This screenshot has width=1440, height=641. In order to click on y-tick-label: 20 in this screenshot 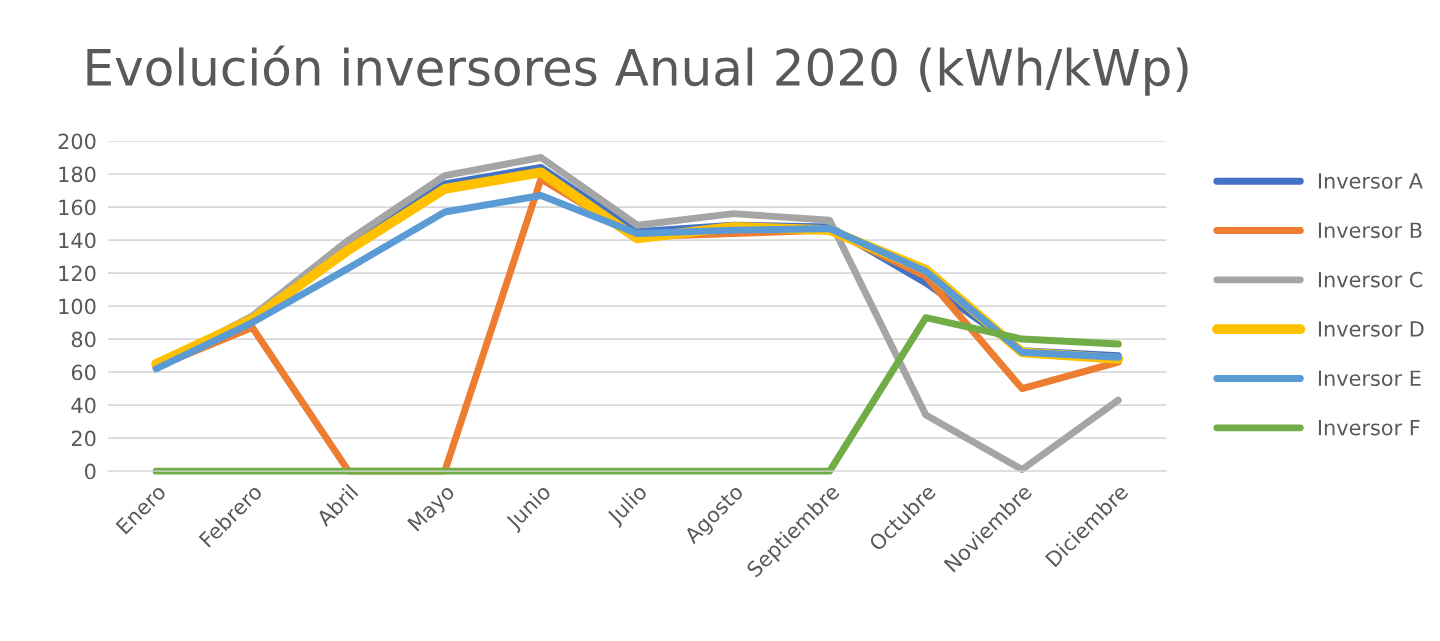, I will do `click(83, 438)`.